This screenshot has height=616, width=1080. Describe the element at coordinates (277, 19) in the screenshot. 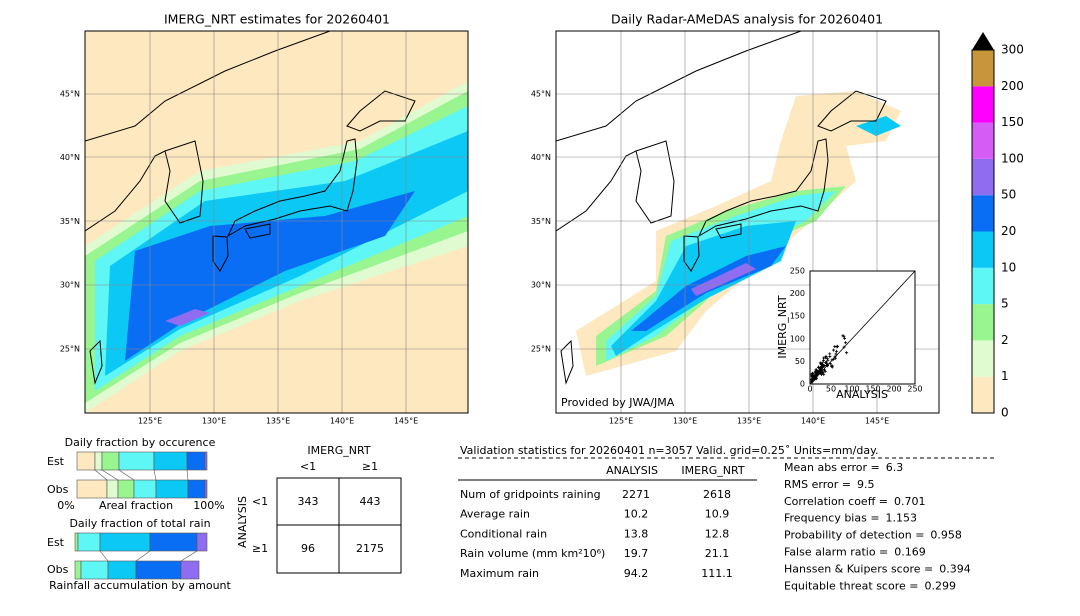

I see `map-title: IMERG_NRT estimates for 20260401` at that location.